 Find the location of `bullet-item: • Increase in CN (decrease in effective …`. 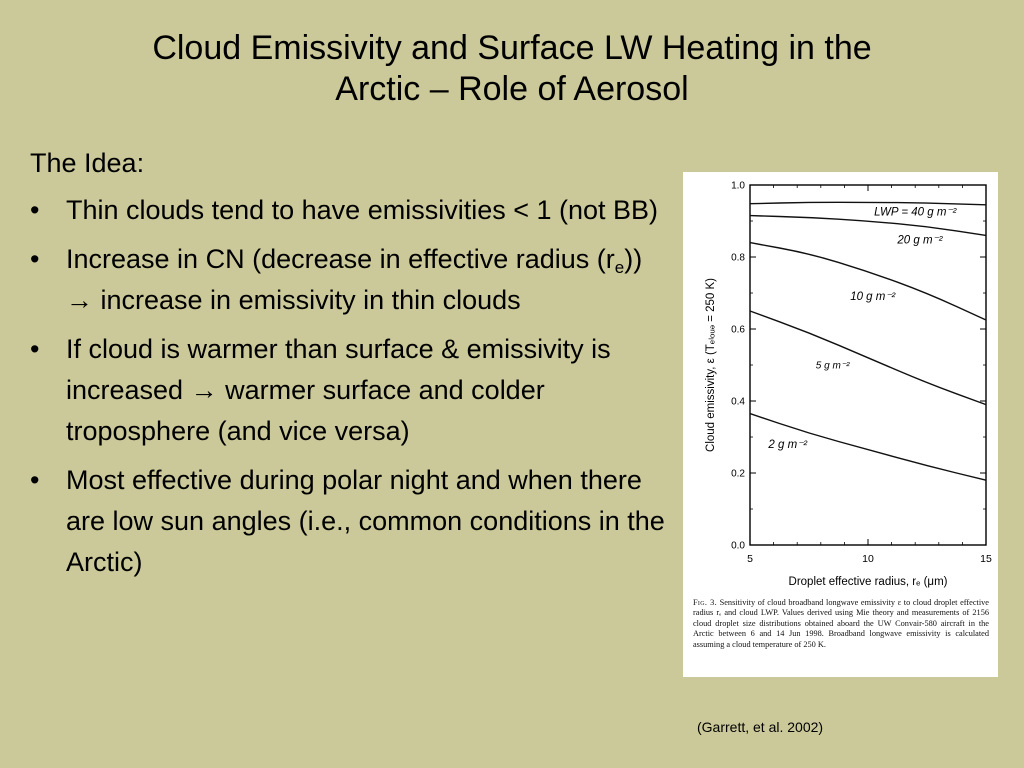

bullet-item: • Increase in CN (decrease in effective … is located at coordinates (350, 280).